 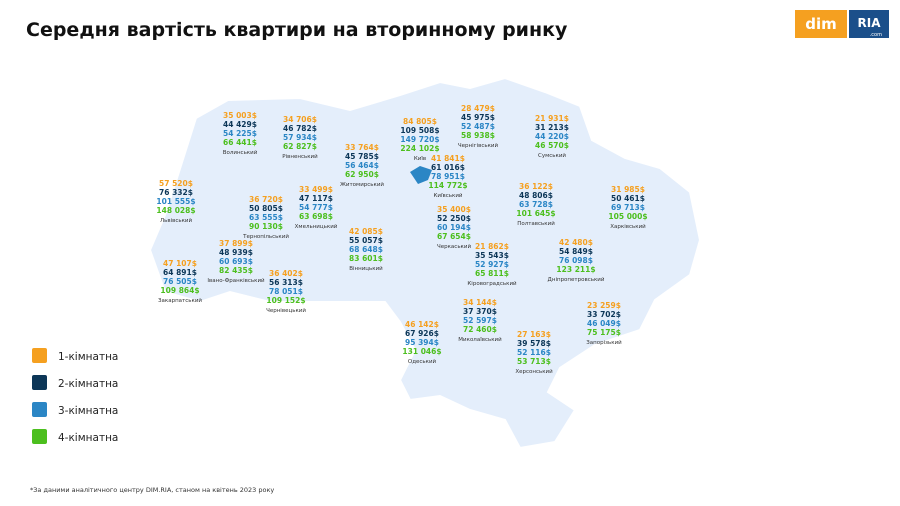 I want to click on region-name: Дніпропетровський, so click(x=576, y=279).